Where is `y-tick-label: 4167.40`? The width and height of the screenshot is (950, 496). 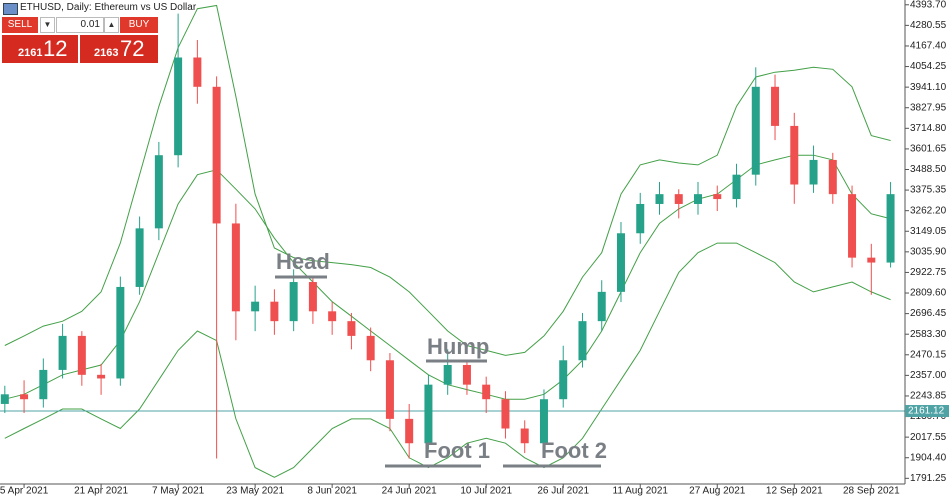 y-tick-label: 4167.40 is located at coordinates (928, 46).